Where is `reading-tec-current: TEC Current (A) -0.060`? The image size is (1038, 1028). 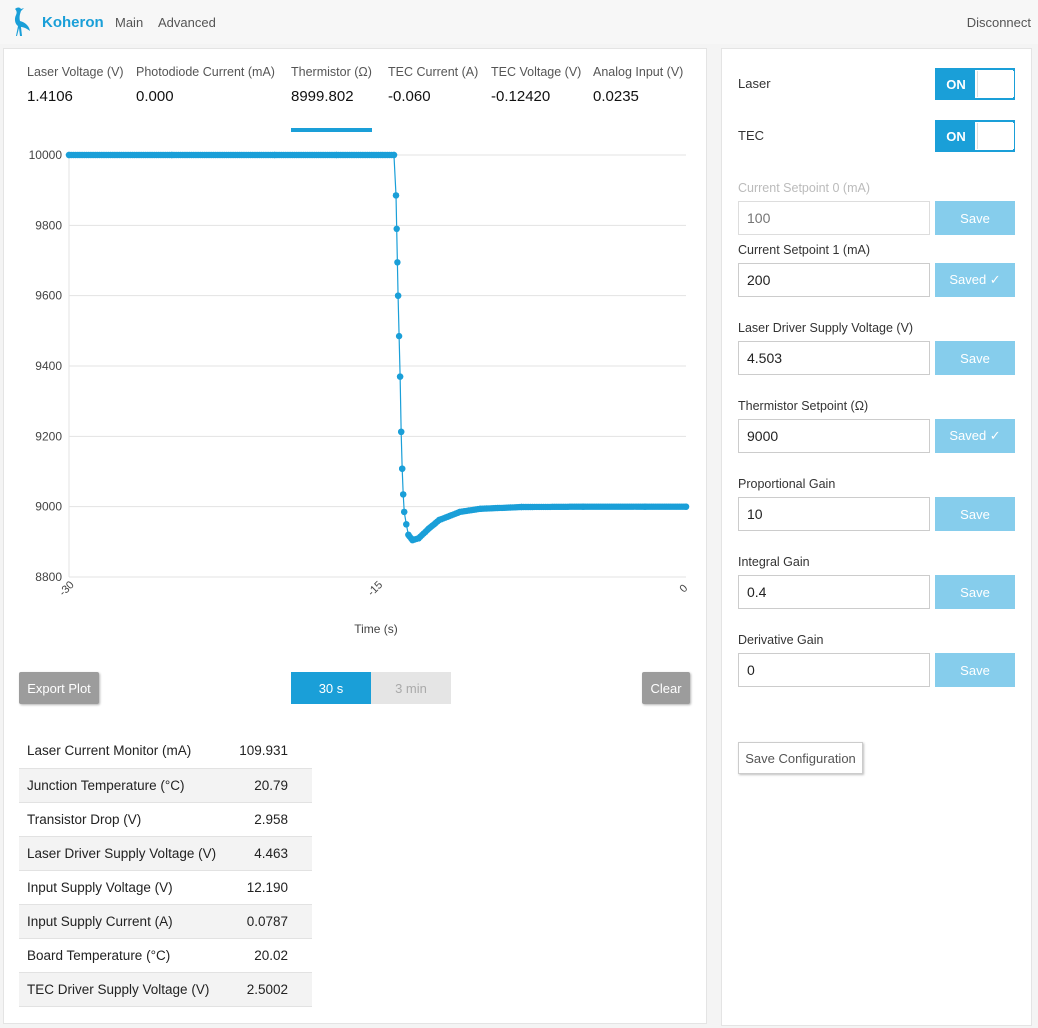
reading-tec-current: TEC Current (A) -0.060 is located at coordinates (433, 85).